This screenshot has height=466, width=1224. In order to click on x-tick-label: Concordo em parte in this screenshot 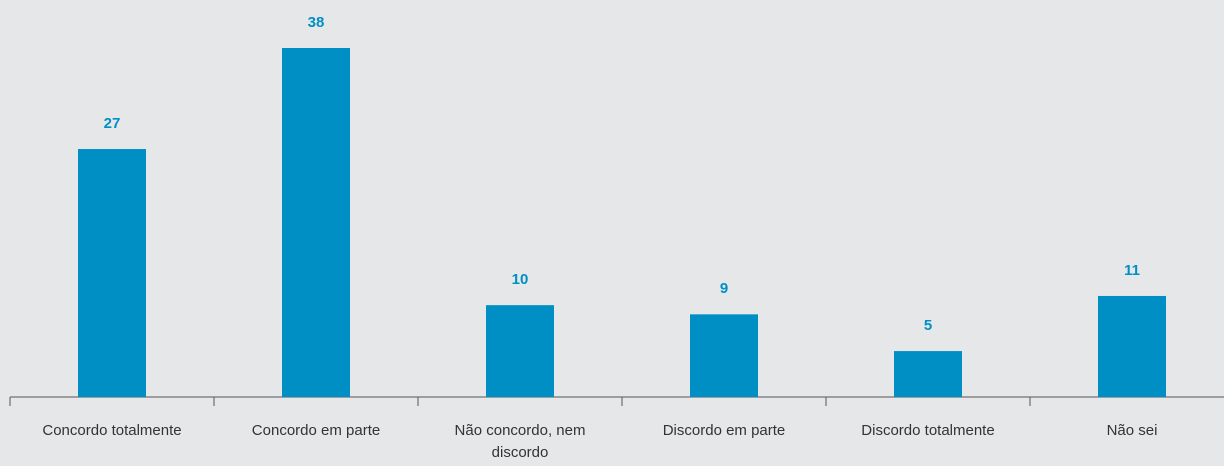, I will do `click(316, 430)`.